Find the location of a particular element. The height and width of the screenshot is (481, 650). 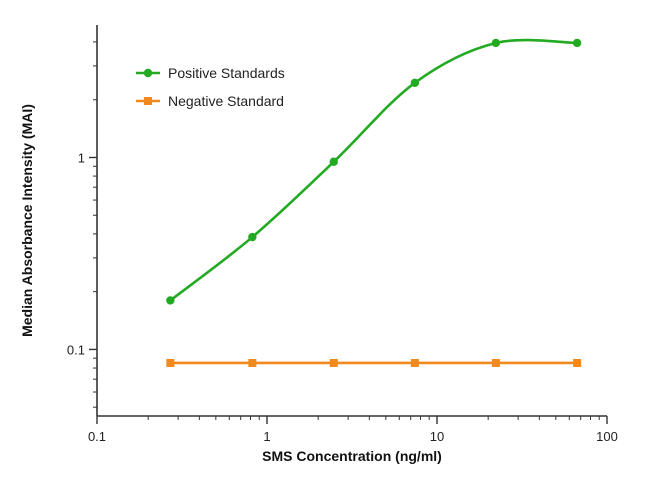

legend-item: Positive Standards is located at coordinates (210, 73).